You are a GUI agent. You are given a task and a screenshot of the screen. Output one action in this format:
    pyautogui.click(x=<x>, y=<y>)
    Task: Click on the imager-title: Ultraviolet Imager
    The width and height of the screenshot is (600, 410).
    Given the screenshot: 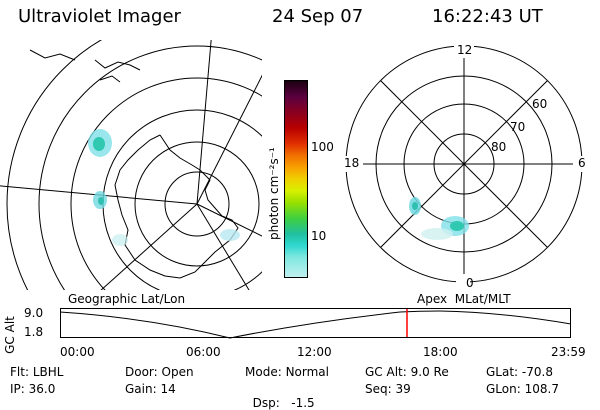 What is the action you would take?
    pyautogui.click(x=99, y=16)
    